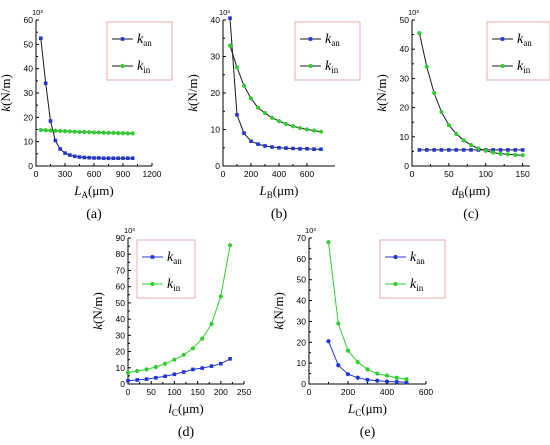 The width and height of the screenshot is (550, 445). I want to click on y-tick-label: 80, so click(121, 254).